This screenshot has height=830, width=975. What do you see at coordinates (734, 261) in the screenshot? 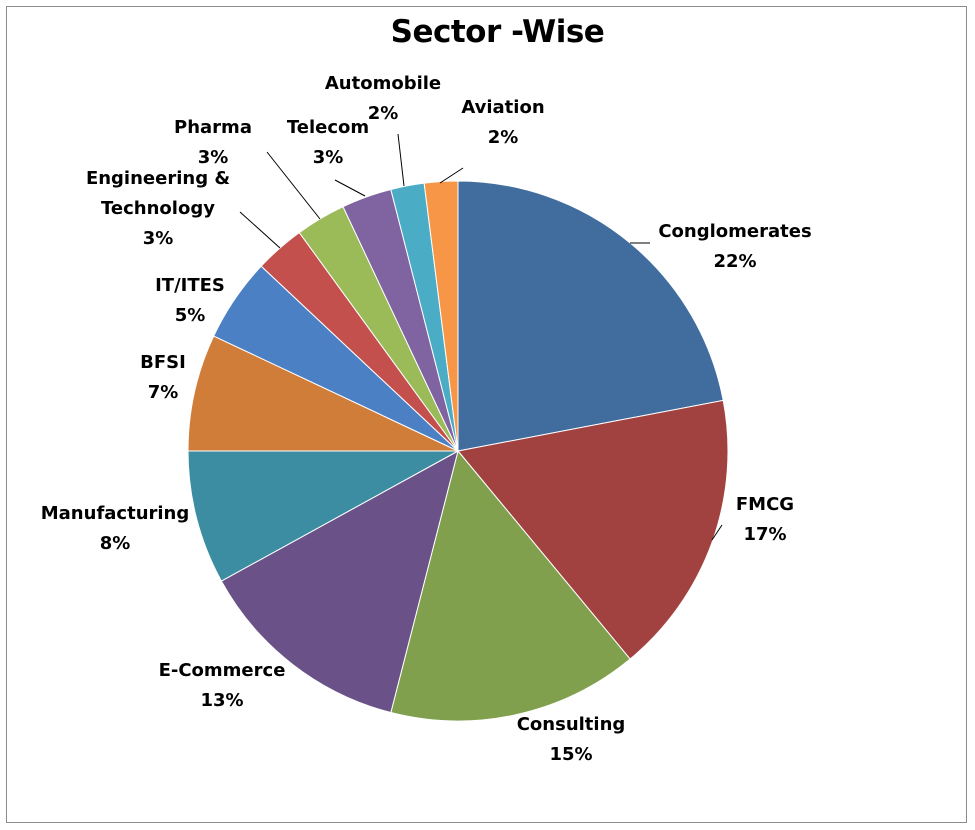
I see `slice-percent-conglomerates: 22%` at bounding box center [734, 261].